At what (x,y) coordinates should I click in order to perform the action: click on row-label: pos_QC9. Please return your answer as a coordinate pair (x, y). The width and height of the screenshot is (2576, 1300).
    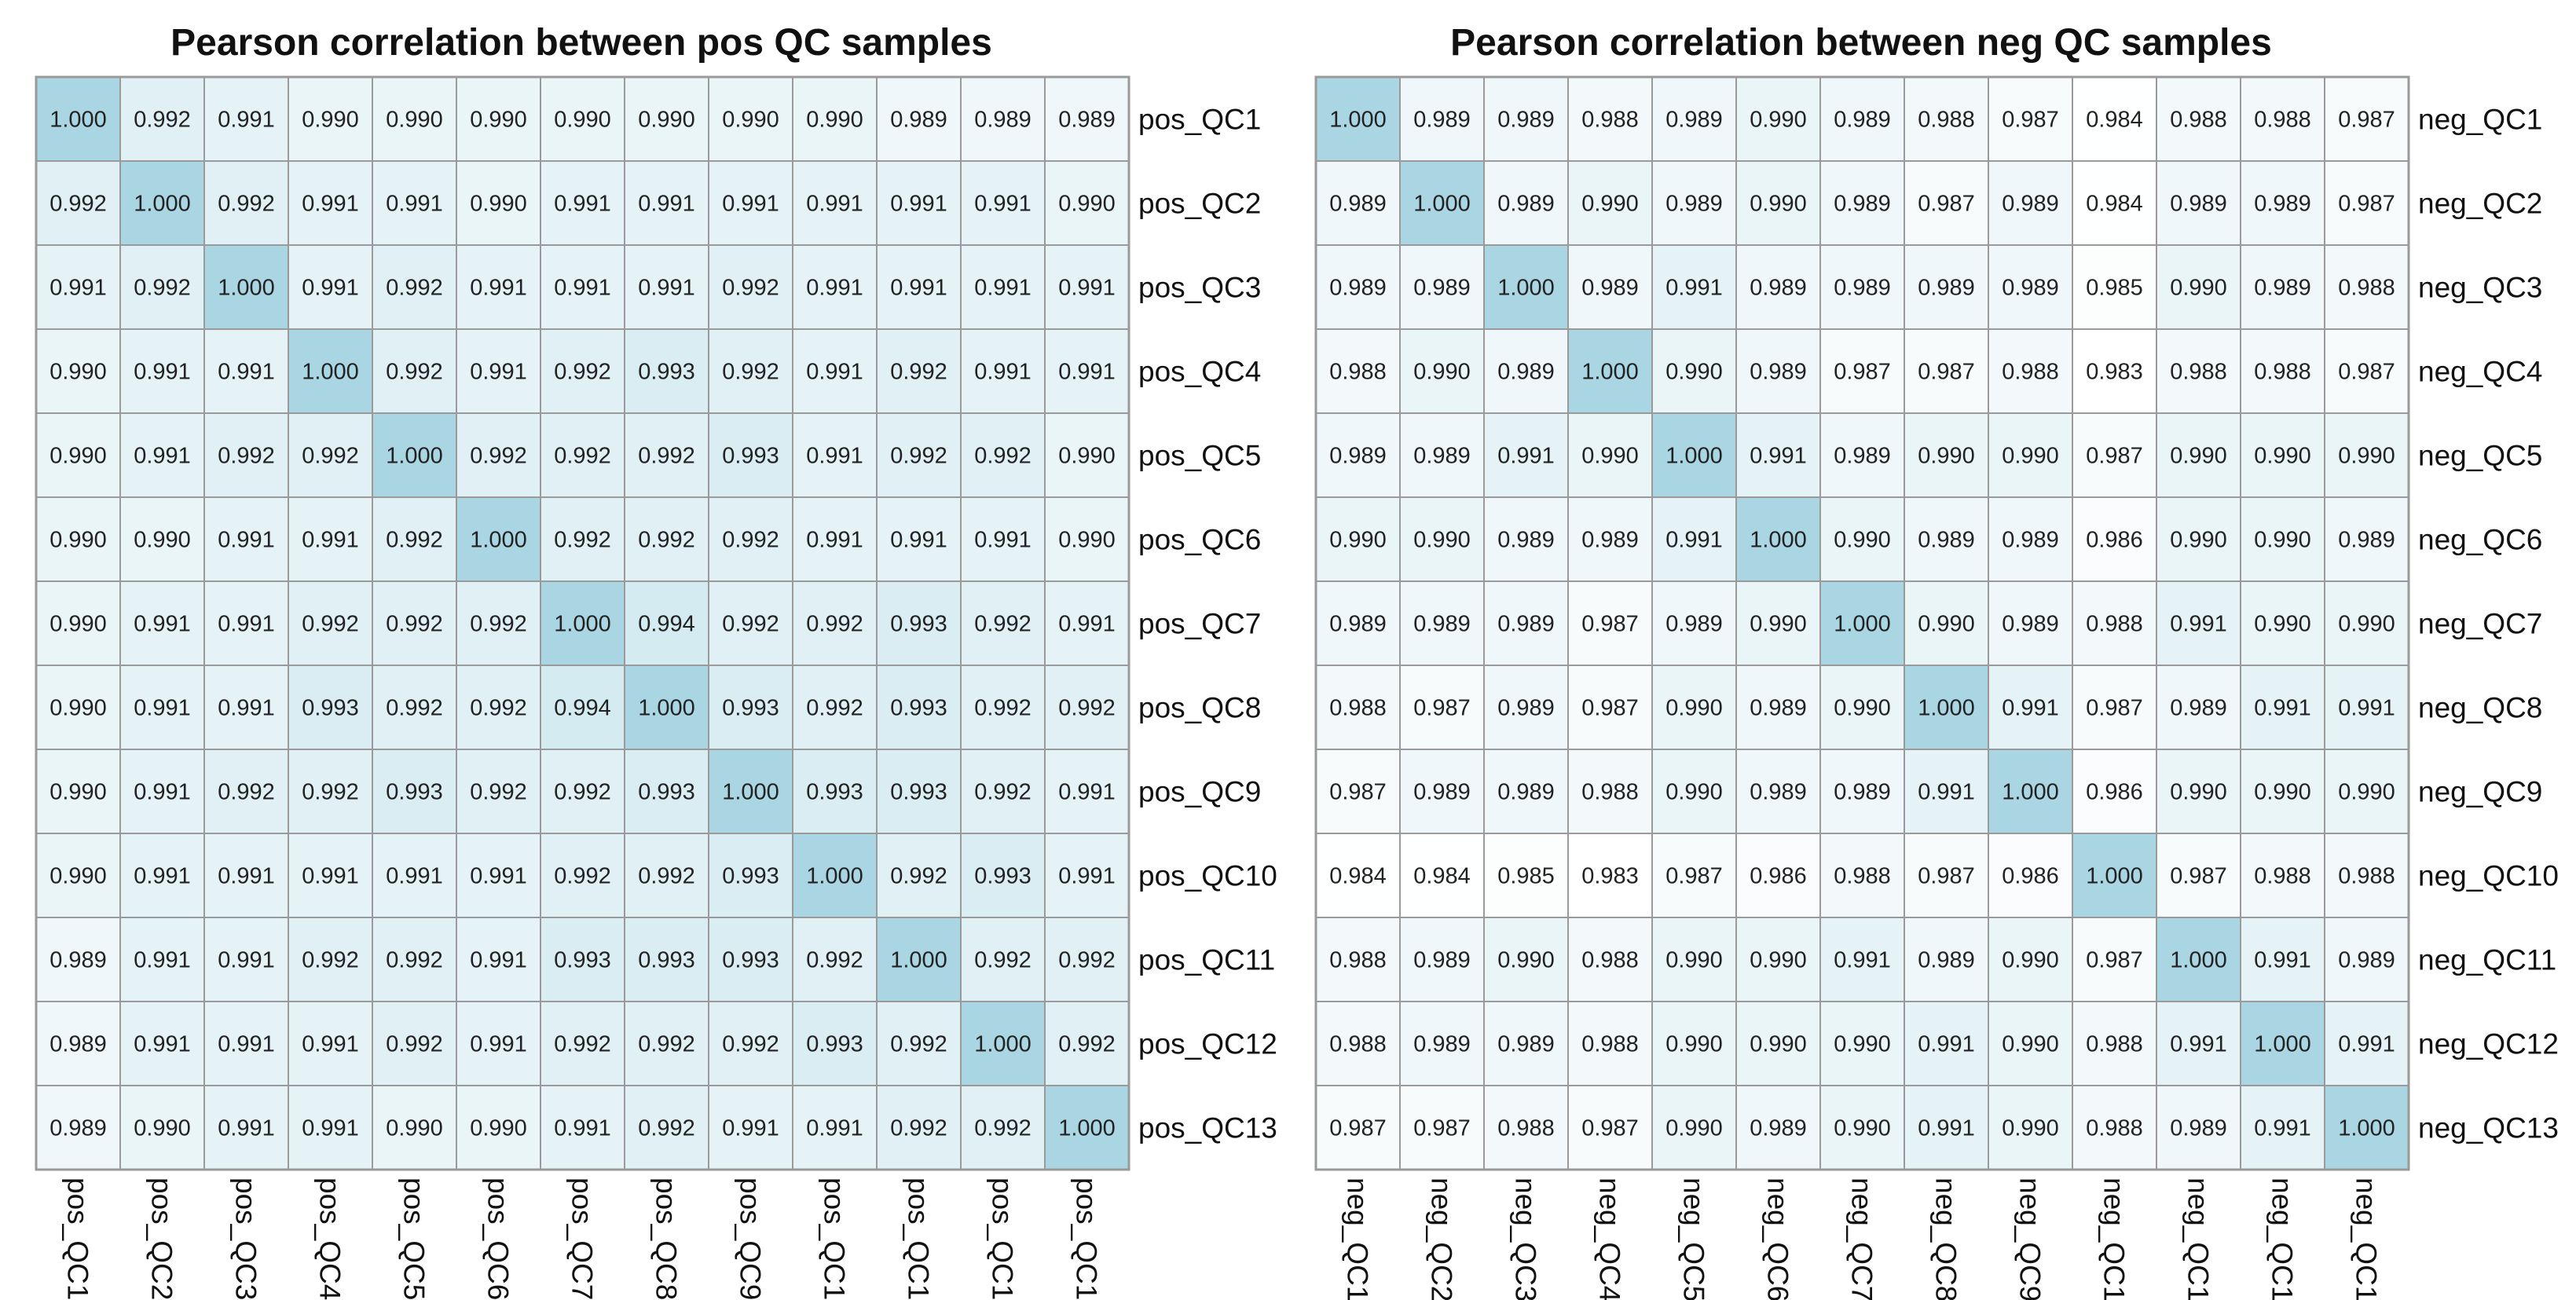
    Looking at the image, I should click on (1199, 792).